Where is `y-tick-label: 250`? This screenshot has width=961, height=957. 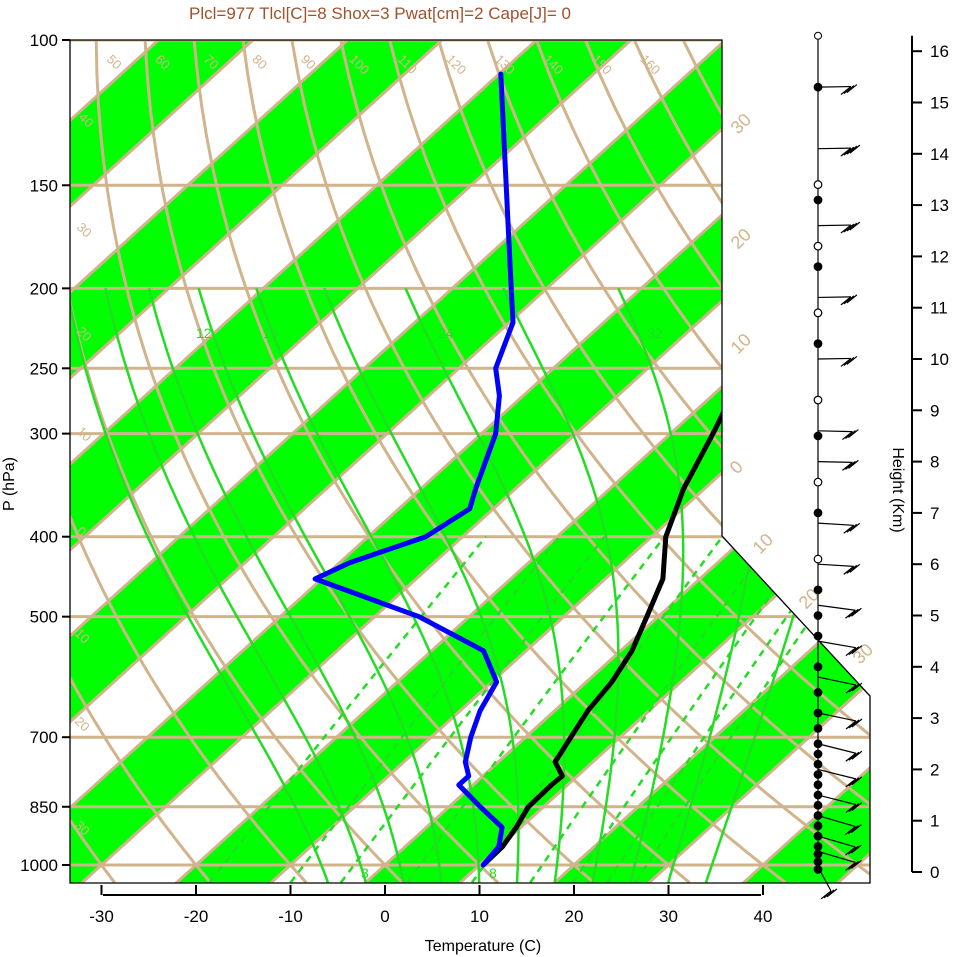
y-tick-label: 250 is located at coordinates (44, 368).